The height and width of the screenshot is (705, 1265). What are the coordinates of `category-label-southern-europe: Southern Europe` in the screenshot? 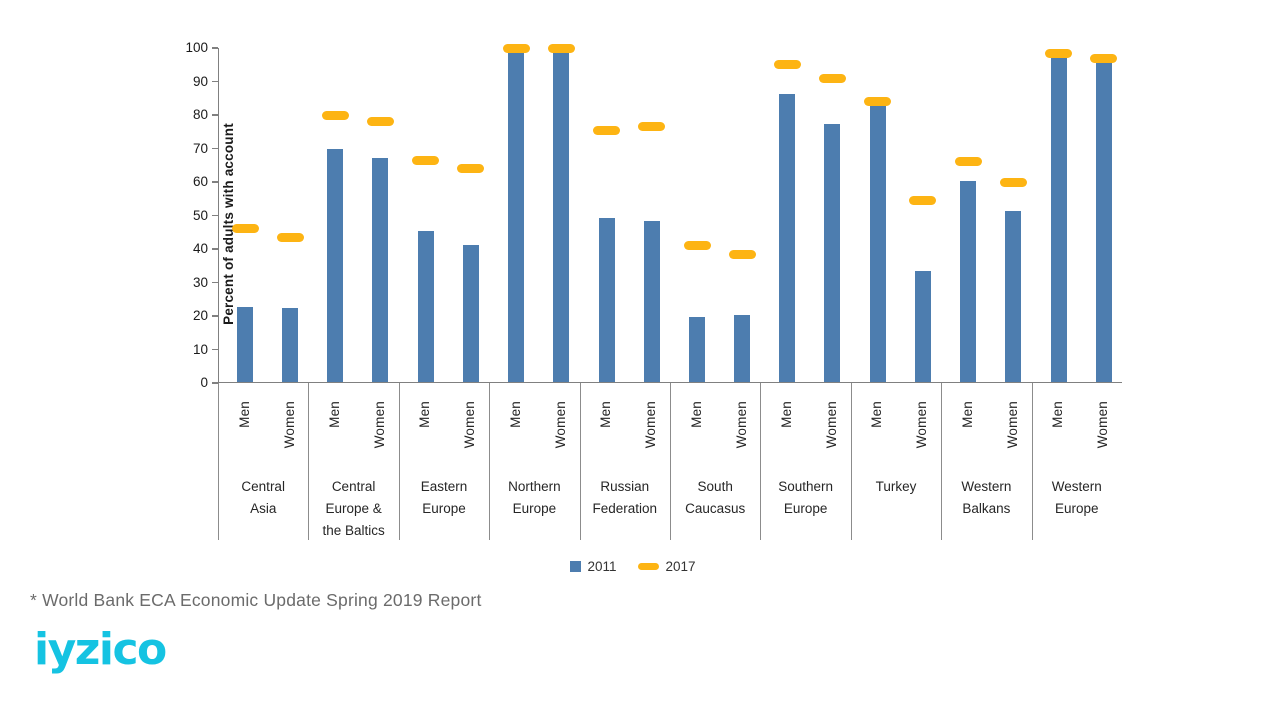 It's located at (805, 498).